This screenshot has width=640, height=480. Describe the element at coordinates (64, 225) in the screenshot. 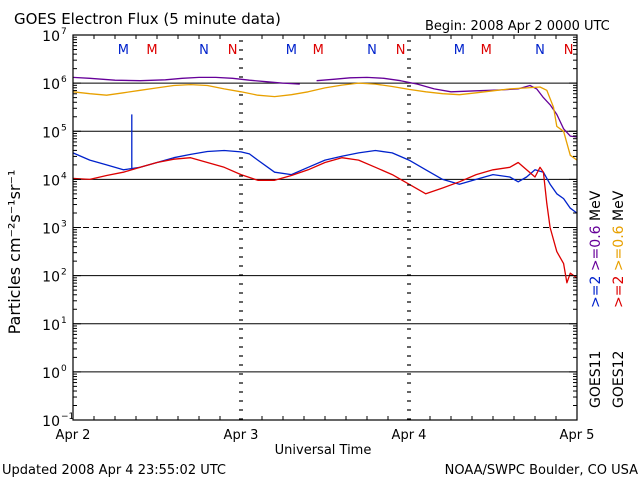

I see `y-tick-exponent: 3` at that location.